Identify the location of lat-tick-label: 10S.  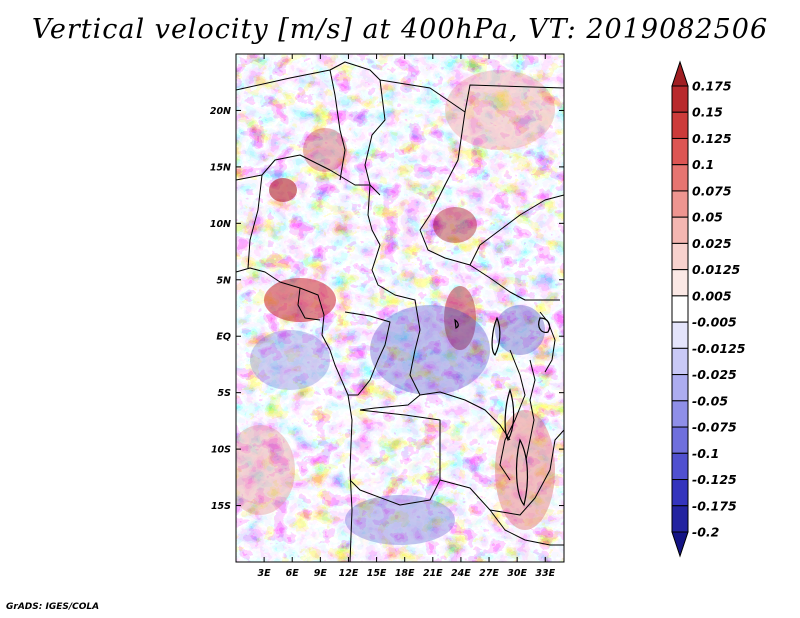
(221, 450).